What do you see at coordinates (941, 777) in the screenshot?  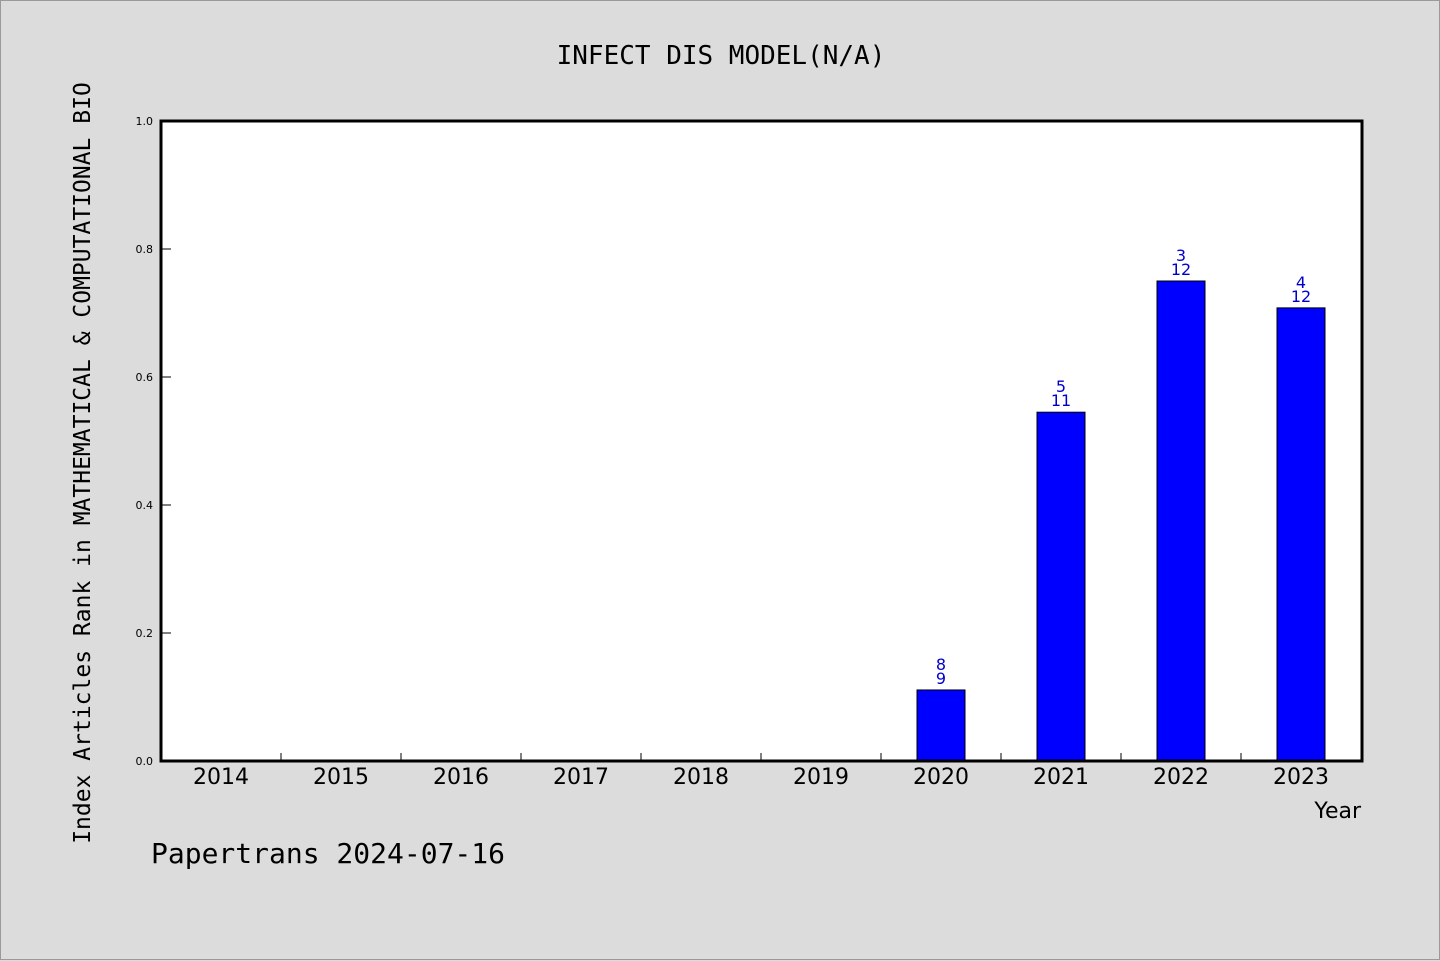 I see `x-tick-label: 2020` at bounding box center [941, 777].